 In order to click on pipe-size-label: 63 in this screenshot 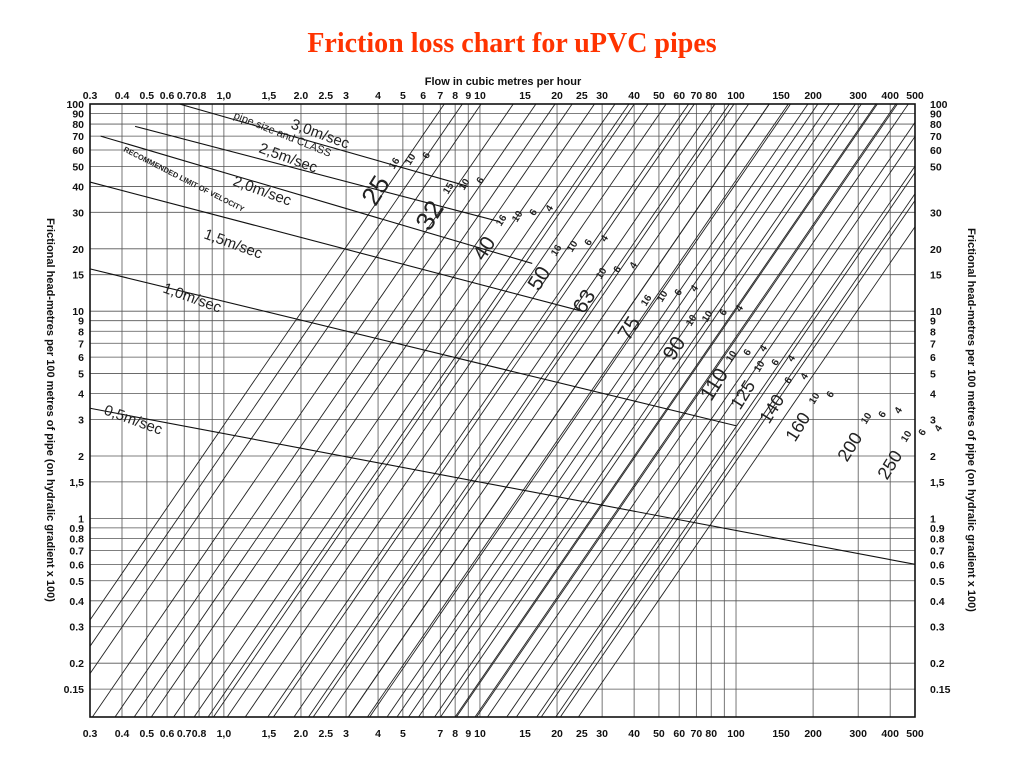, I will do `click(585, 302)`.